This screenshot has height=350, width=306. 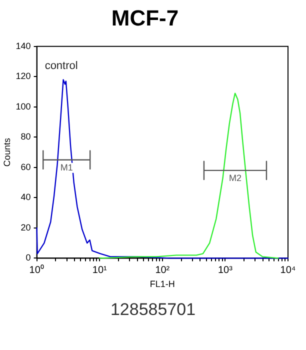 What do you see at coordinates (145, 17) in the screenshot?
I see `chart-title: MCF-7` at bounding box center [145, 17].